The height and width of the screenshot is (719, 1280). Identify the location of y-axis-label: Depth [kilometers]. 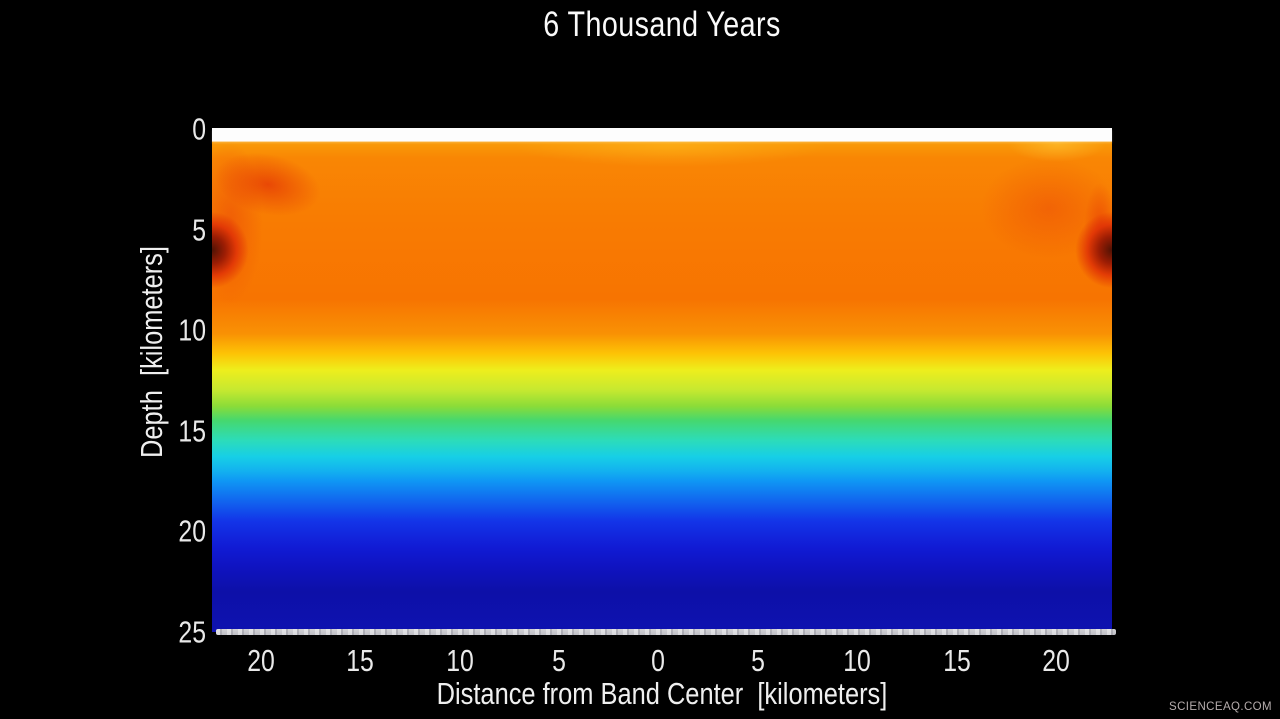
(151, 352).